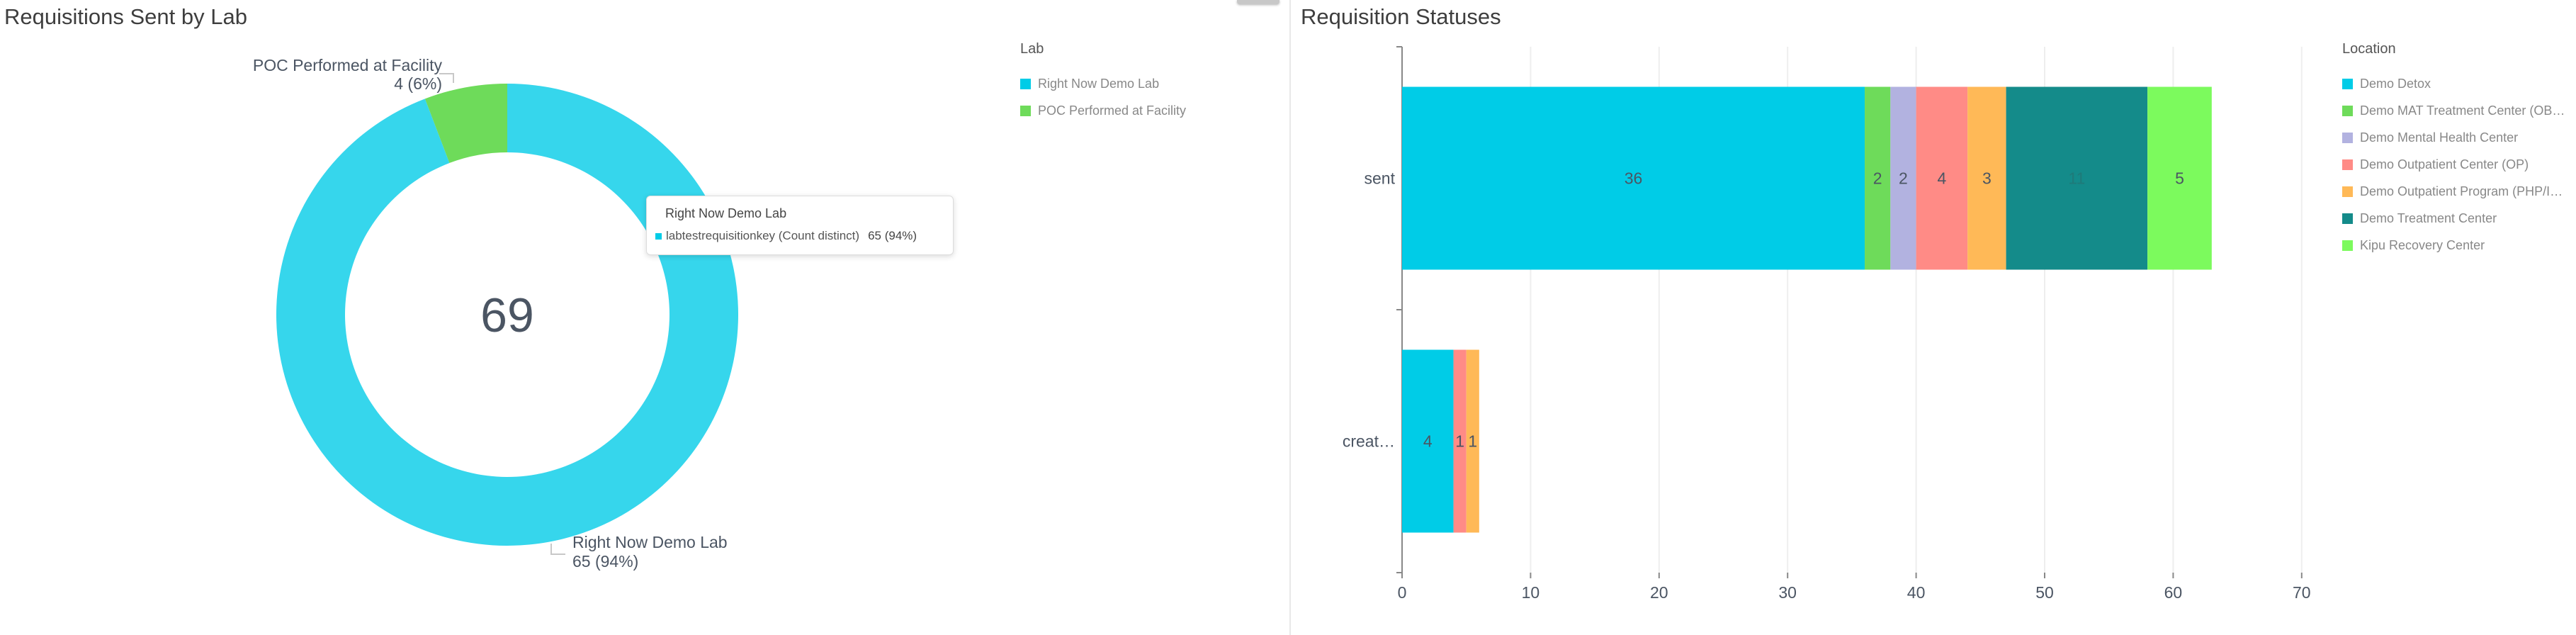 The width and height of the screenshot is (2576, 635). I want to click on x-tick-label-10: 10, so click(1531, 592).